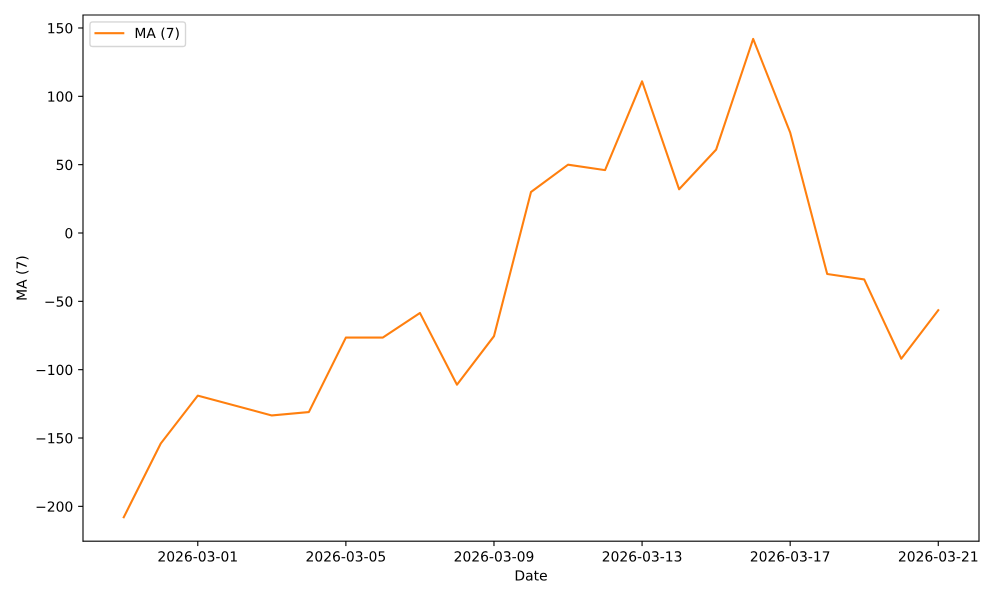 This screenshot has width=1000, height=600. Describe the element at coordinates (54, 370) in the screenshot. I see `y-tick-label: −100` at that location.